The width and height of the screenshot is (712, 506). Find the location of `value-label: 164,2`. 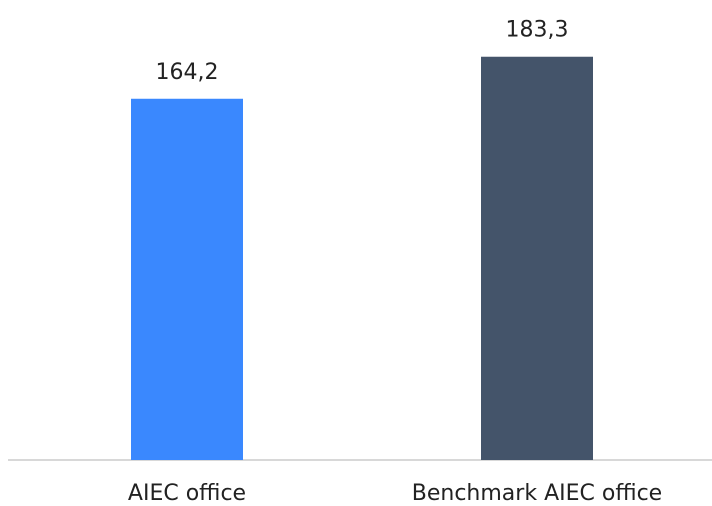

value-label: 164,2 is located at coordinates (187, 72).